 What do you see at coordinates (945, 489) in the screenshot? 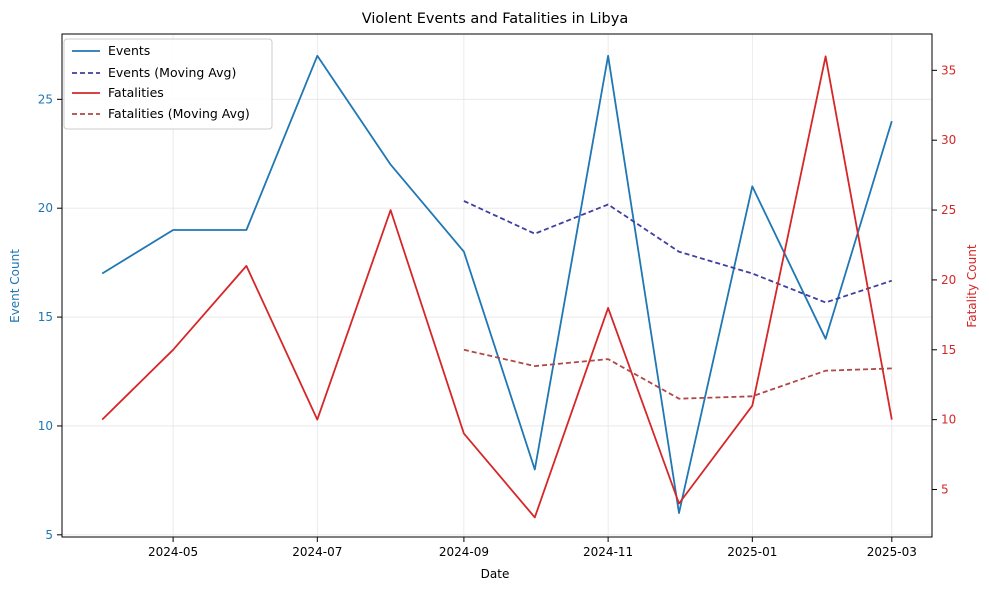
I see `y-right-tick-label: 5` at bounding box center [945, 489].